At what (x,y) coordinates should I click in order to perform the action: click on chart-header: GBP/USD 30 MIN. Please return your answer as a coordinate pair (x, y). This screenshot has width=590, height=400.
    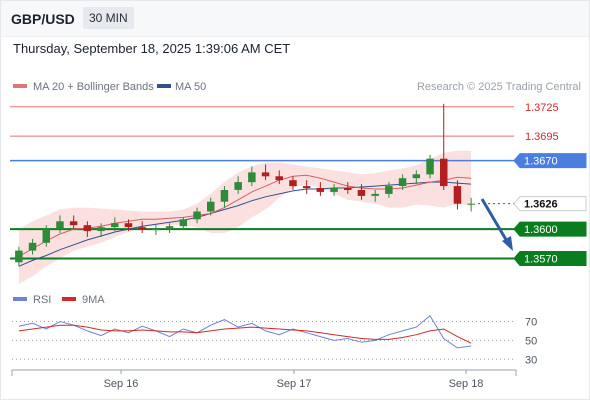
    Looking at the image, I should click on (295, 18).